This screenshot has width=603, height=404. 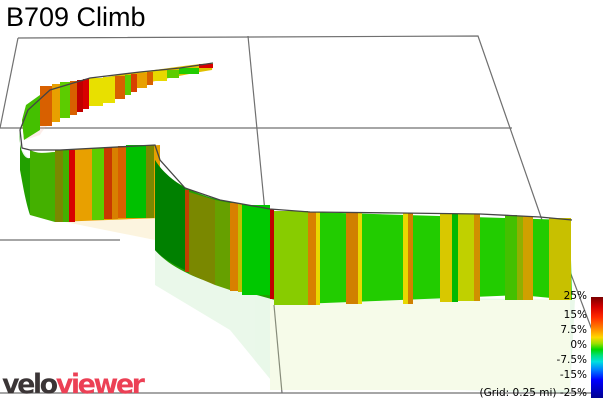 What do you see at coordinates (30, 384) in the screenshot?
I see `logo-text-velo: velo` at bounding box center [30, 384].